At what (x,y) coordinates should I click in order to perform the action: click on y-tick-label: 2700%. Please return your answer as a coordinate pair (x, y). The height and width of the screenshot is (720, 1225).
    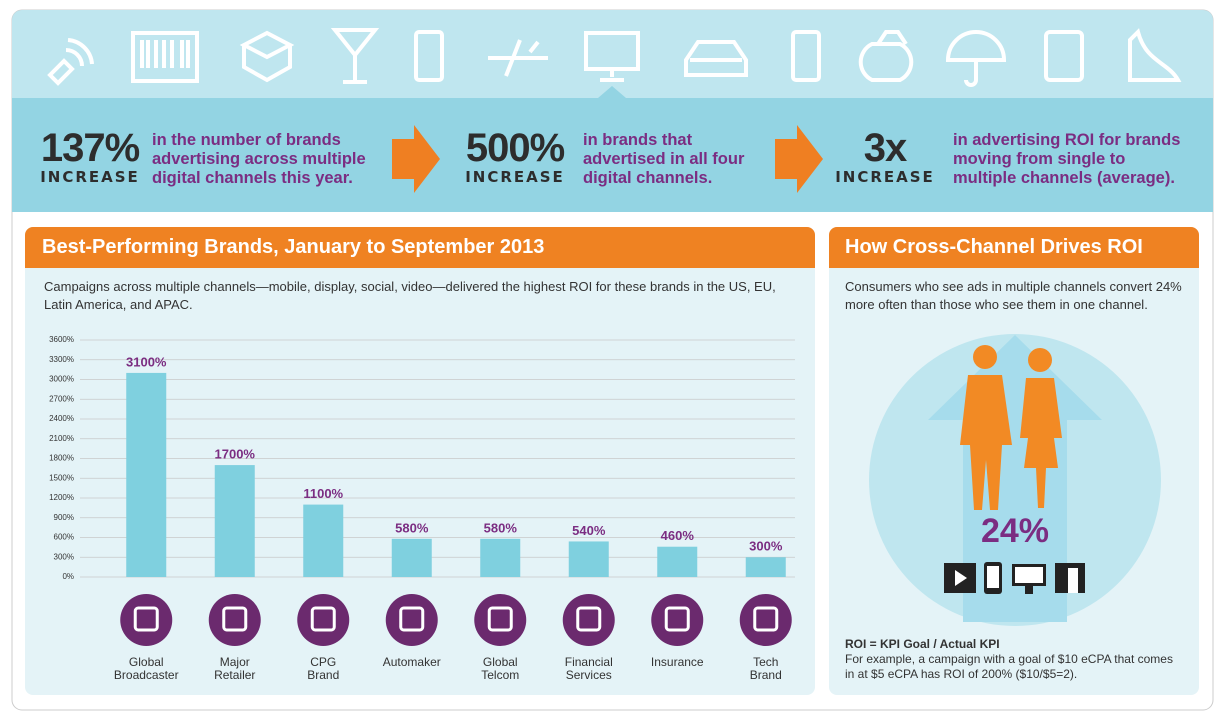
    Looking at the image, I should click on (61, 398).